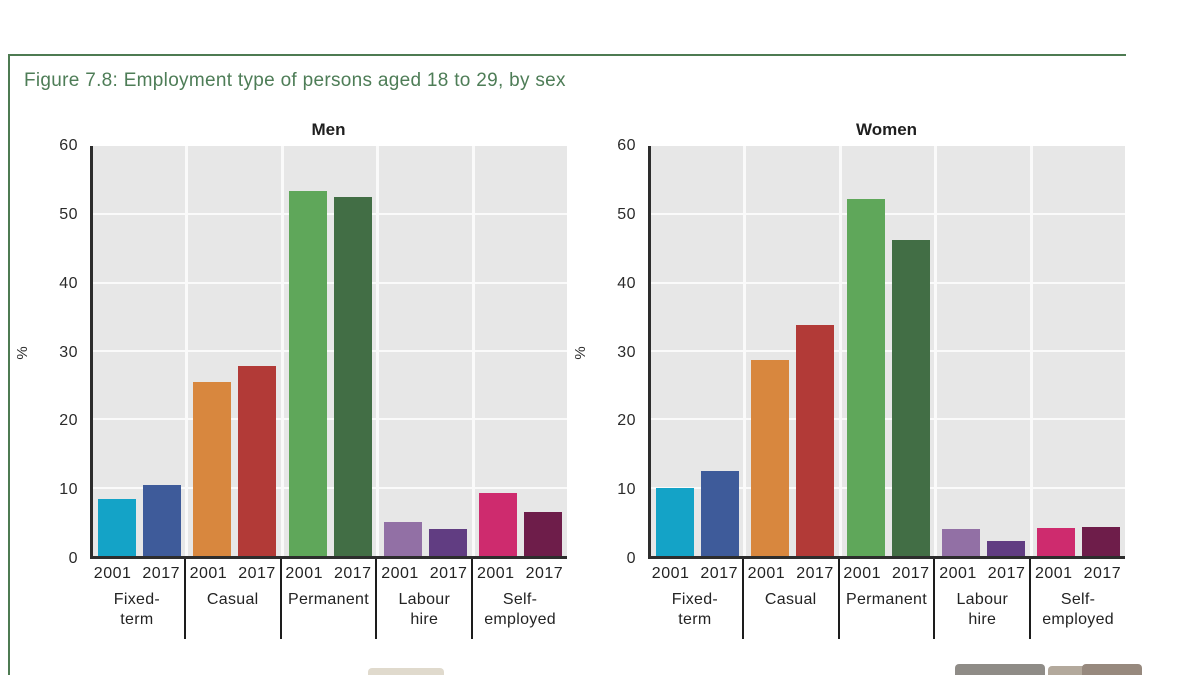  Describe the element at coordinates (1078, 609) in the screenshot. I see `category-label-women-self-employed: Self-employed` at that location.